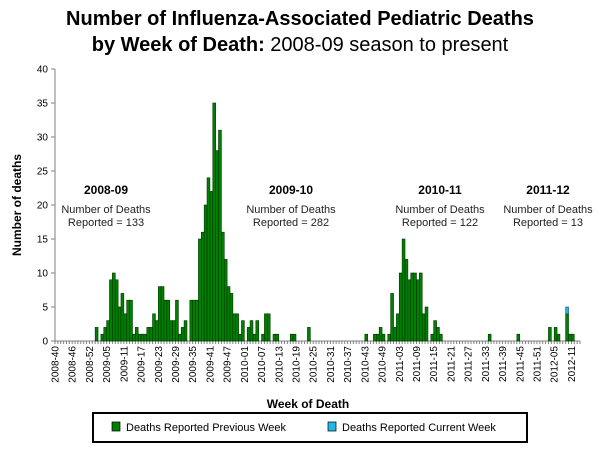  What do you see at coordinates (43, 274) in the screenshot?
I see `y-tick-label: 10` at bounding box center [43, 274].